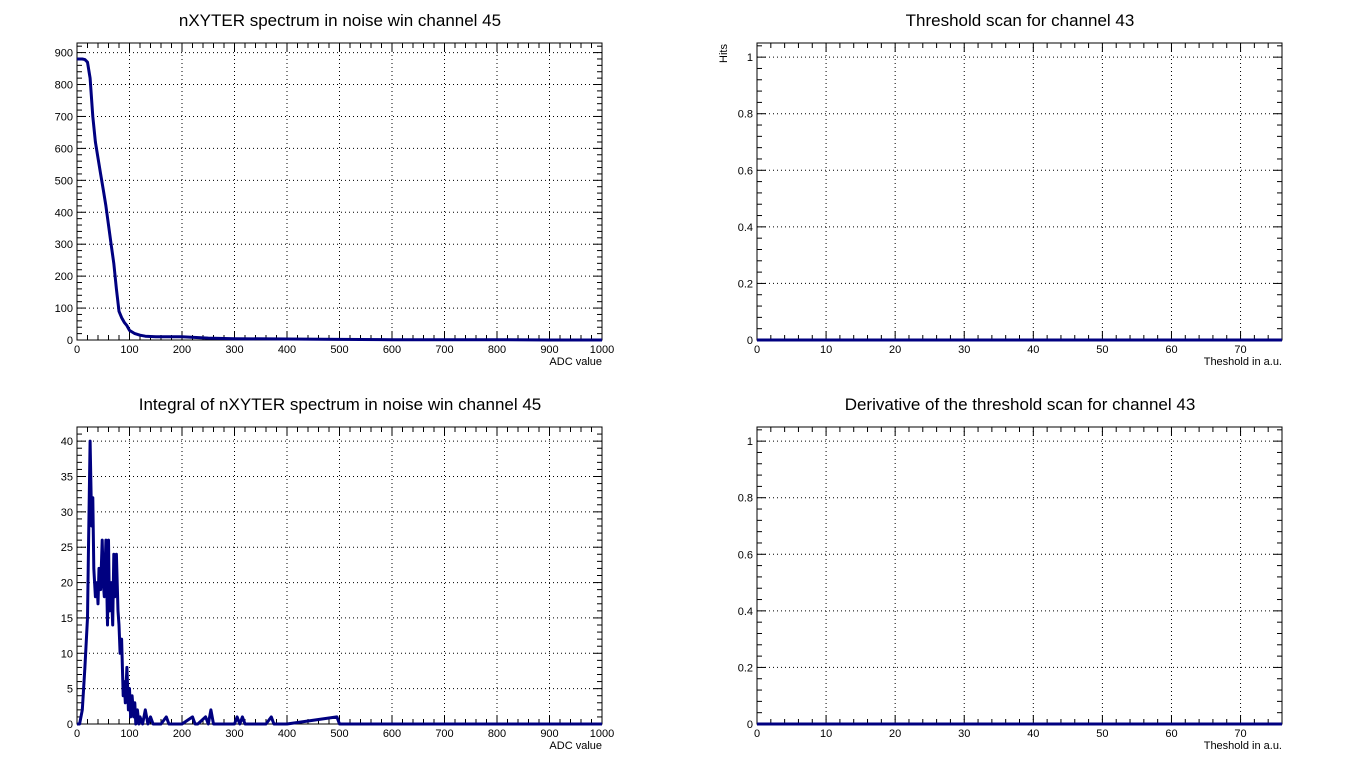  I want to click on integral-plot-ytick-label: 40, so click(67, 442).